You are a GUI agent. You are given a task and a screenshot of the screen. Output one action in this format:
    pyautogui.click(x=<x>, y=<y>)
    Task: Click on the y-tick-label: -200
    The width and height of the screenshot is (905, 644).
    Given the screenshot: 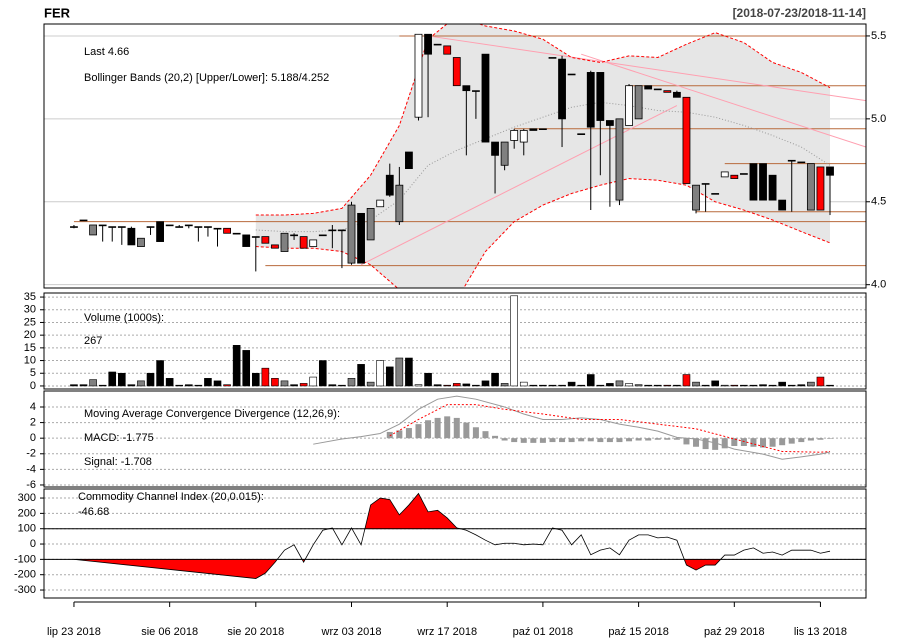 What is the action you would take?
    pyautogui.click(x=25, y=575)
    